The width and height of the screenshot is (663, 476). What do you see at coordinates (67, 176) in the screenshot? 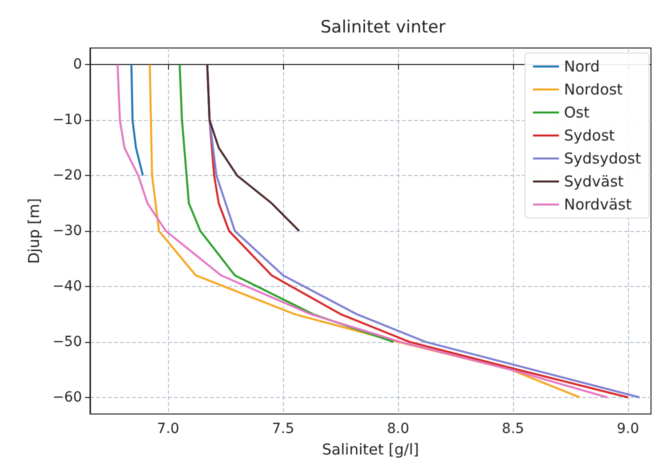
I see `y-tick-label: −20` at bounding box center [67, 176].